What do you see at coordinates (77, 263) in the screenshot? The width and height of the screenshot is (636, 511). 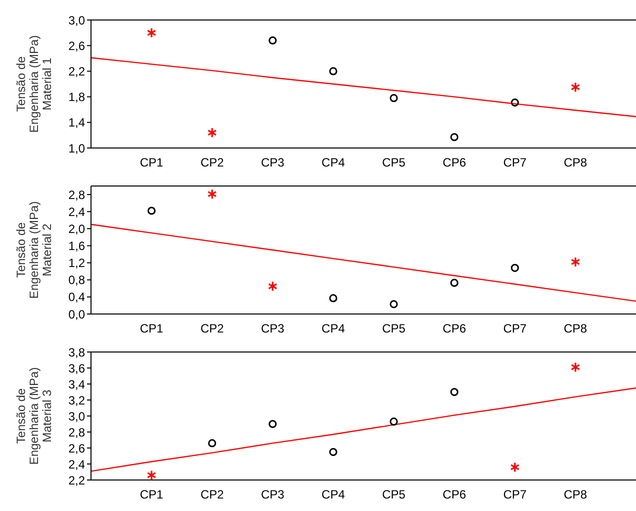 I see `y-tick-label: 1,2` at bounding box center [77, 263].